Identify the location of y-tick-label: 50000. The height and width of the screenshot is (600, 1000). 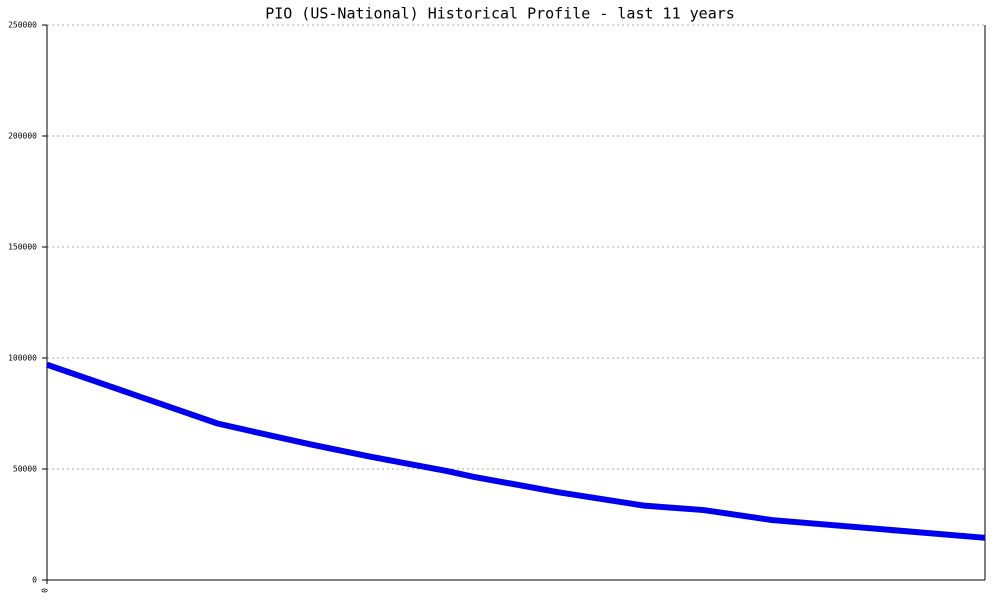
(25, 469).